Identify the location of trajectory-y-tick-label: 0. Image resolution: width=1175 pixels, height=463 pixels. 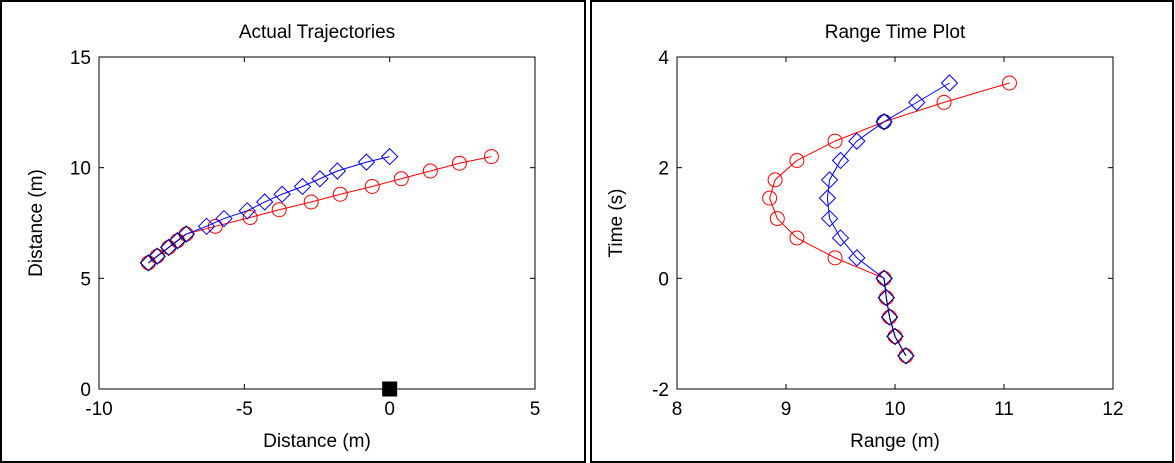
(85, 390).